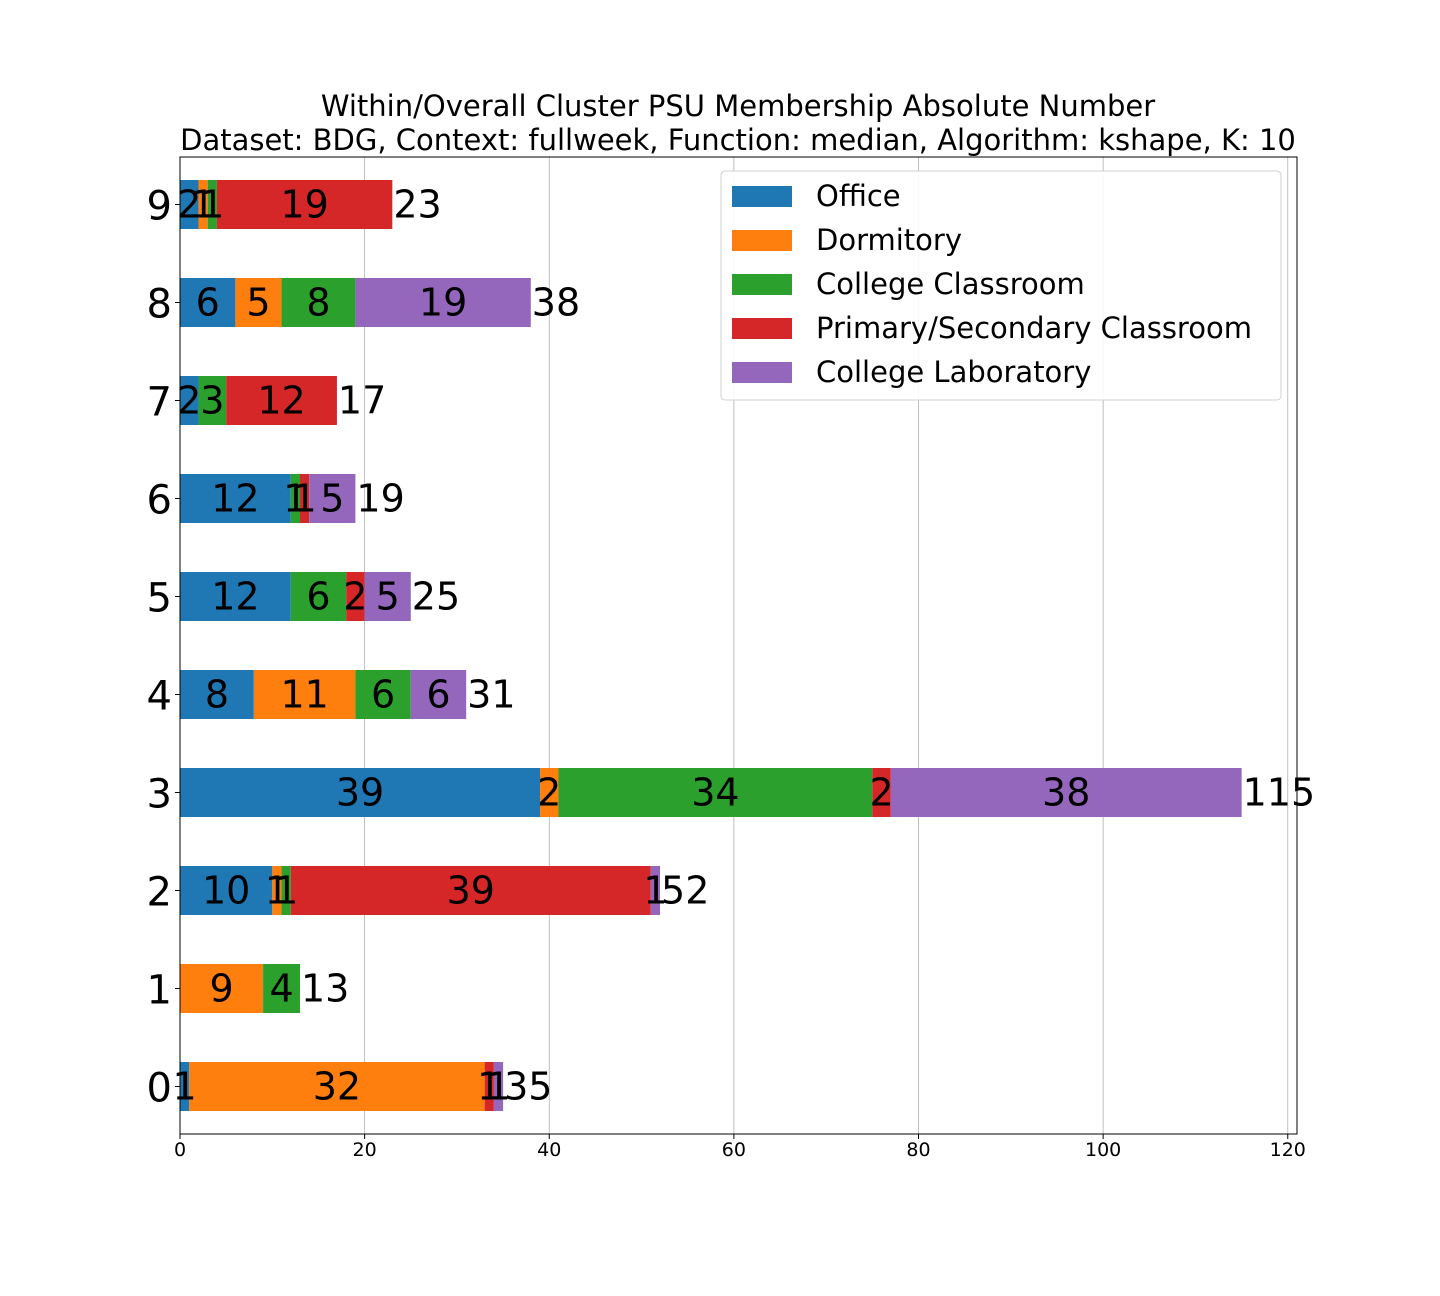  Describe the element at coordinates (858, 196) in the screenshot. I see `legend-label: Office` at that location.